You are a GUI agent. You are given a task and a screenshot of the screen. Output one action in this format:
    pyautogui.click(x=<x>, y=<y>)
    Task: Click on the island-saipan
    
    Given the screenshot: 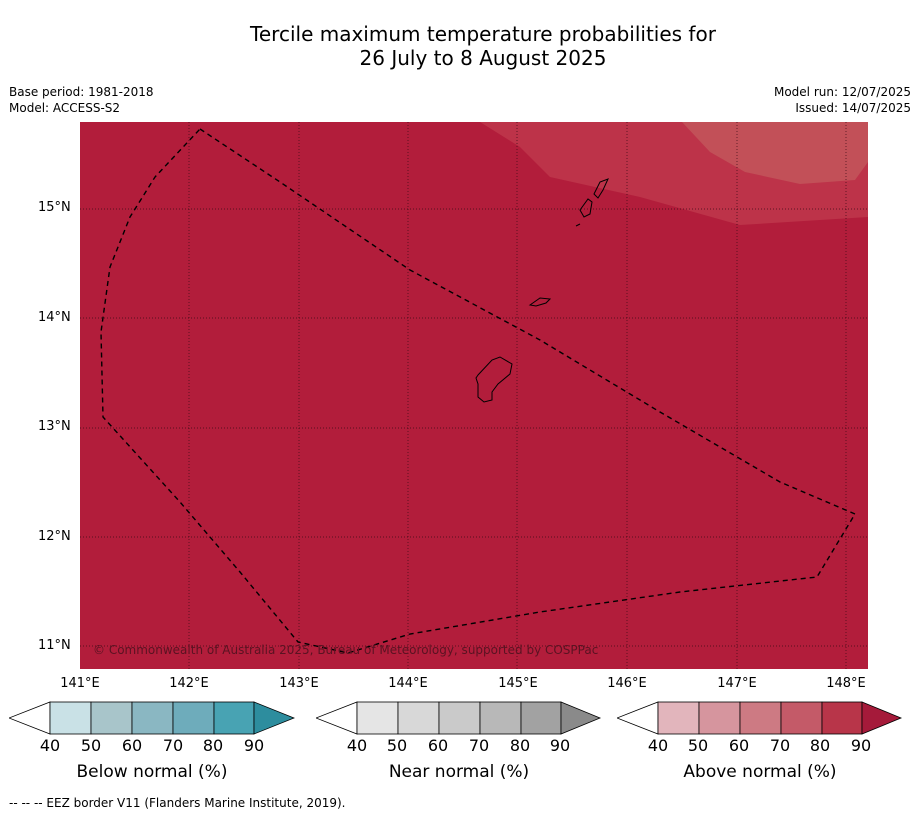 What is the action you would take?
    pyautogui.click(x=601, y=188)
    